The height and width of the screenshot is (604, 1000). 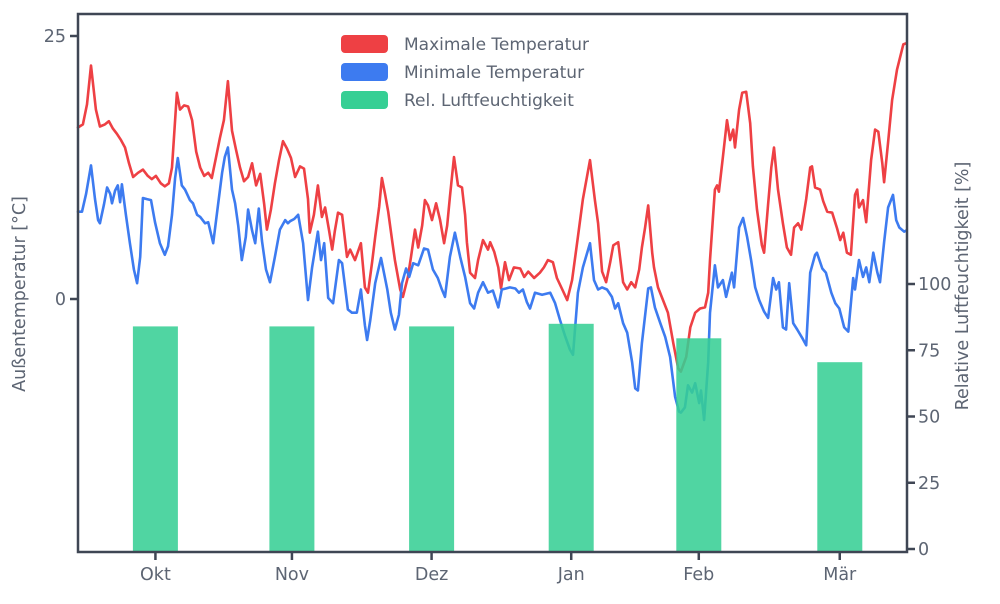 I want to click on x-tick-label-jan: Jan, so click(x=571, y=575).